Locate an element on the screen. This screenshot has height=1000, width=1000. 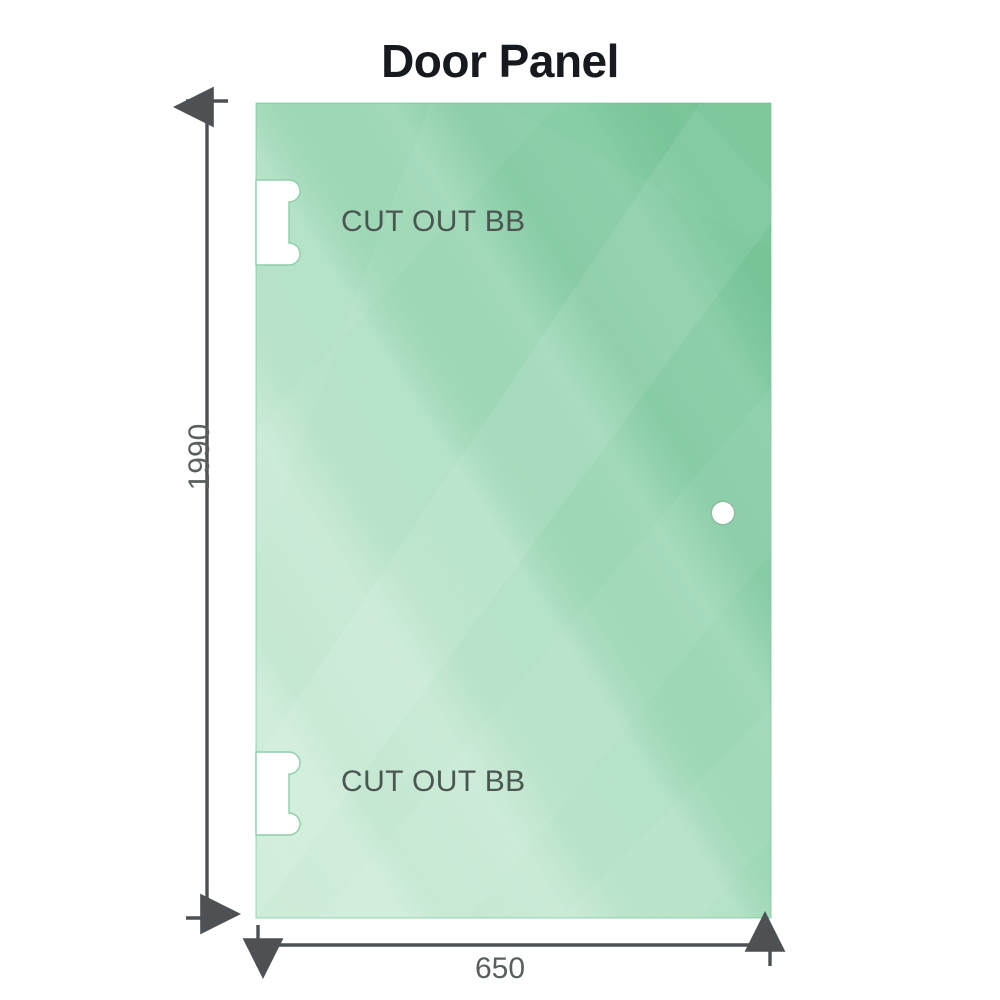
dimension-width-label: 650 is located at coordinates (500, 968).